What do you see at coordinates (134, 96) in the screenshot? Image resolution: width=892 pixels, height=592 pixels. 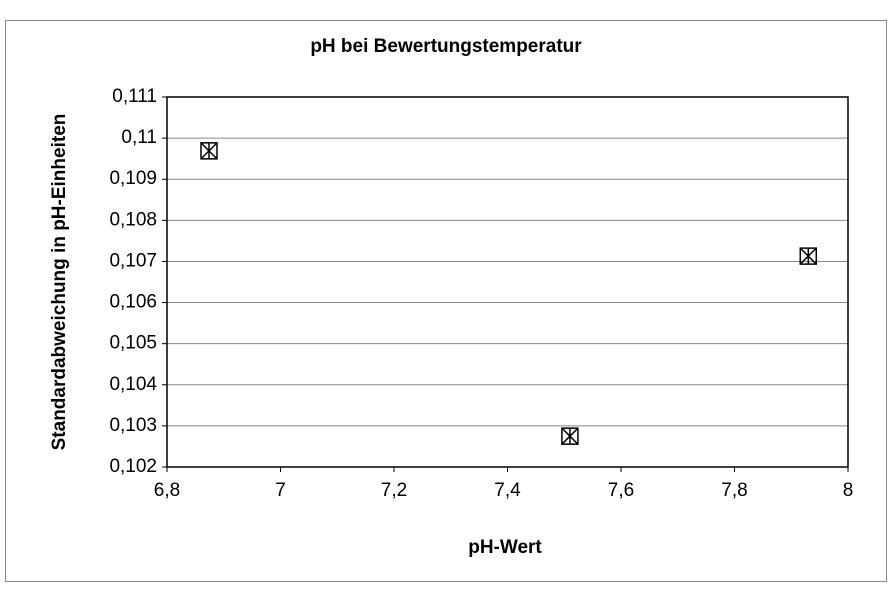 I see `y-tick-label: 0,111` at bounding box center [134, 96].